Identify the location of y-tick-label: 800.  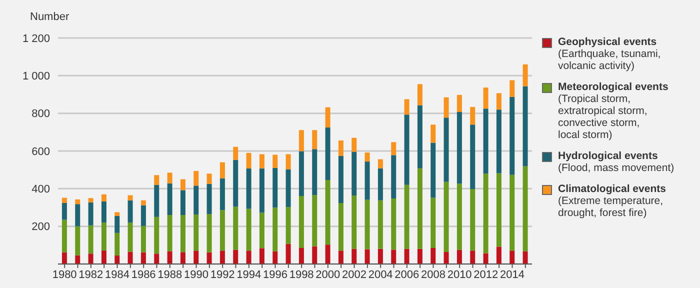
(41, 114).